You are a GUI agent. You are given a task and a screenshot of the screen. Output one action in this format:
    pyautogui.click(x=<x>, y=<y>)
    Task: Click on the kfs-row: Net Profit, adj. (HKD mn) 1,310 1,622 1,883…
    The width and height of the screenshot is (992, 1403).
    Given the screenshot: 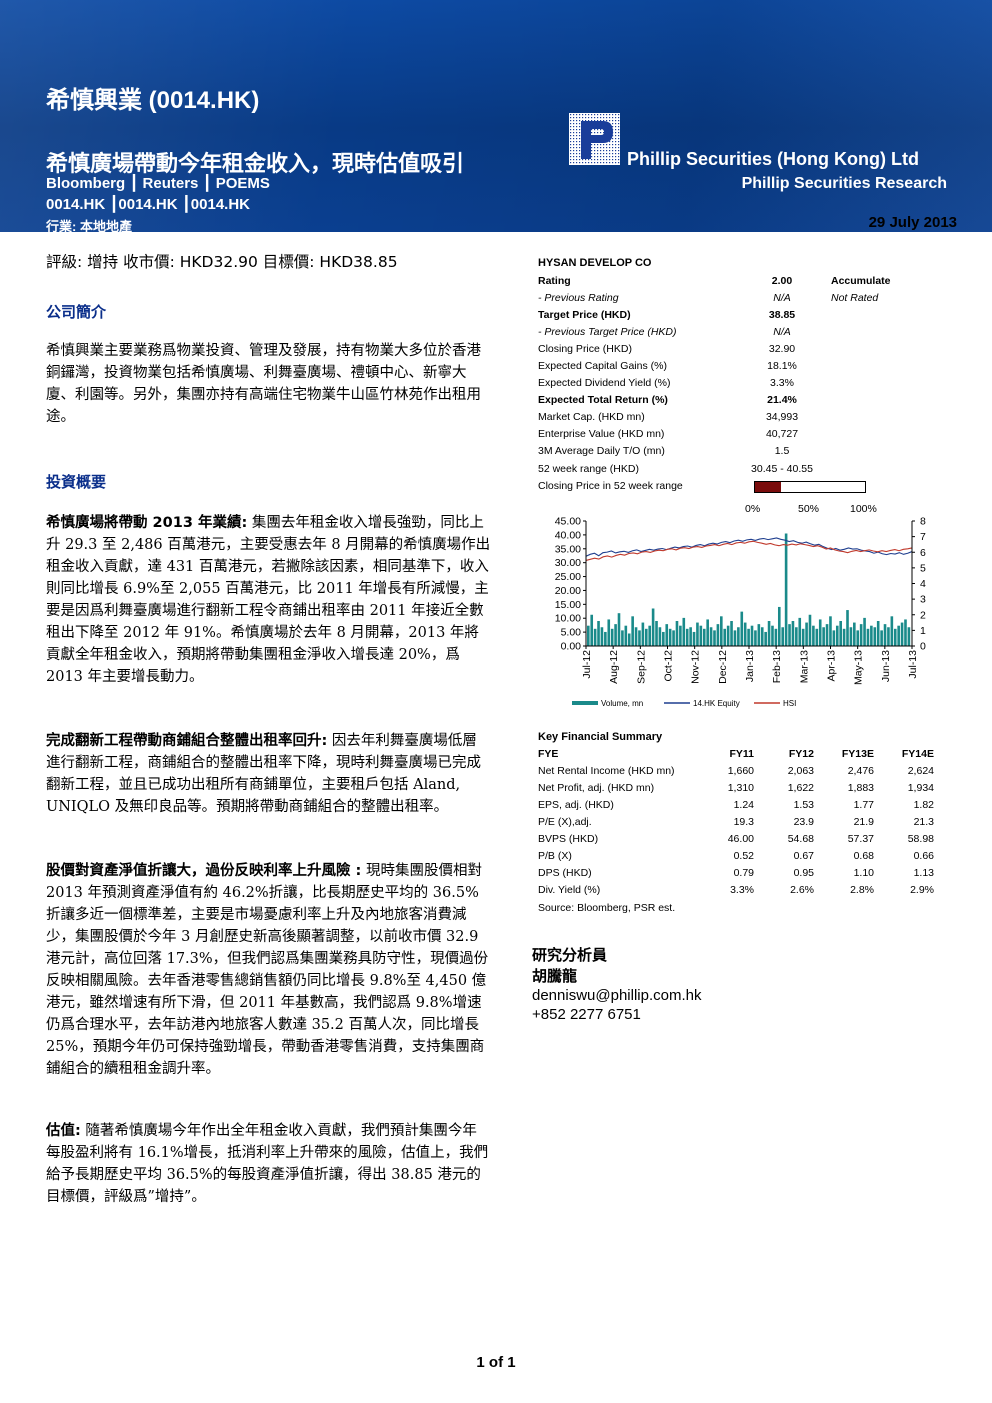 What is the action you would take?
    pyautogui.click(x=738, y=787)
    